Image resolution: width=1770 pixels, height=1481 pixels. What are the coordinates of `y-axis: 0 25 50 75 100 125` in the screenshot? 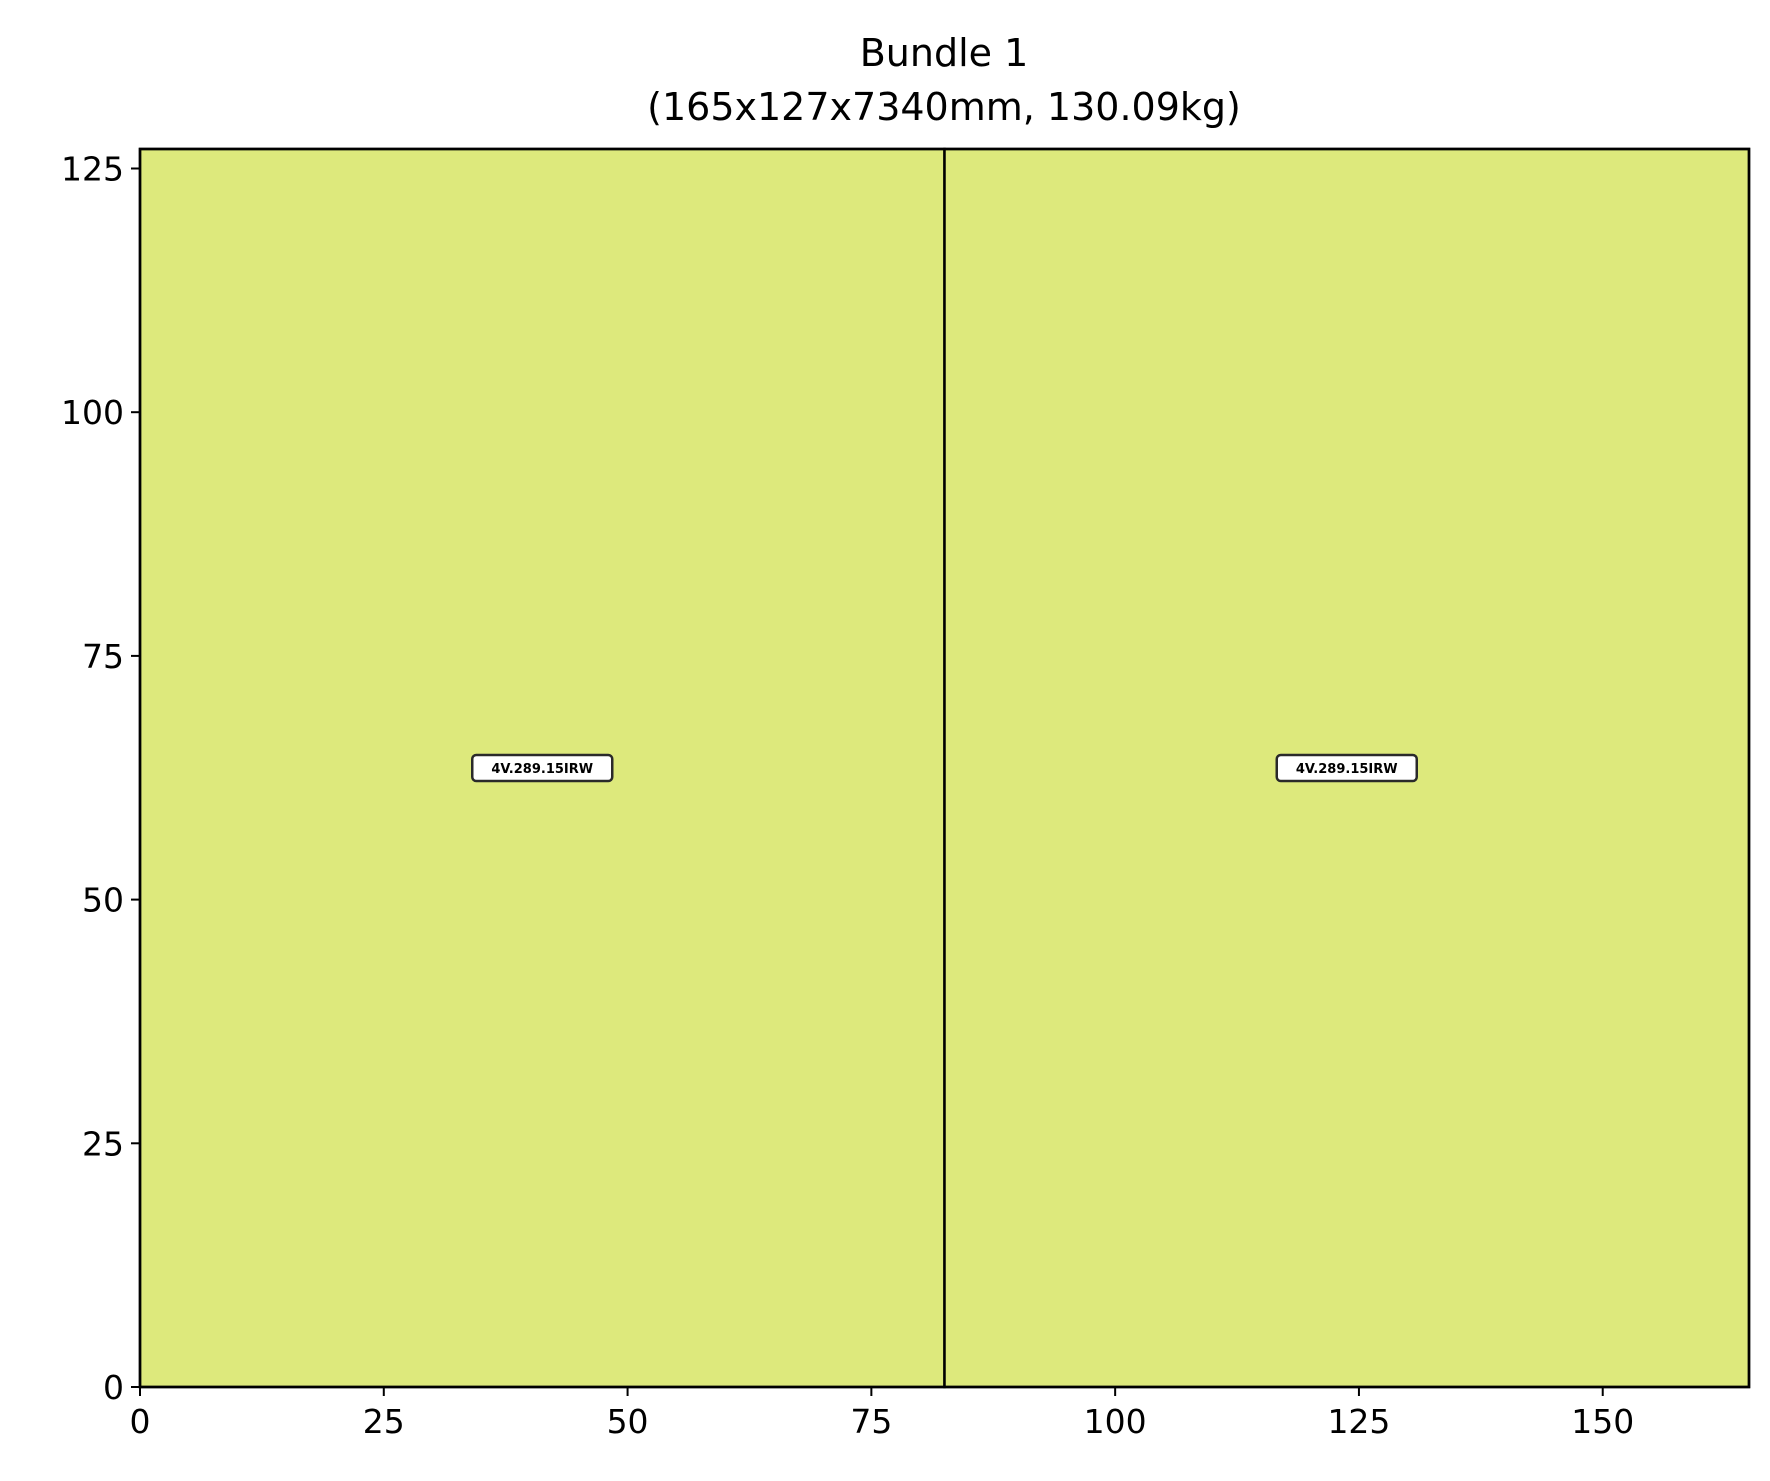 It's located at (100, 778).